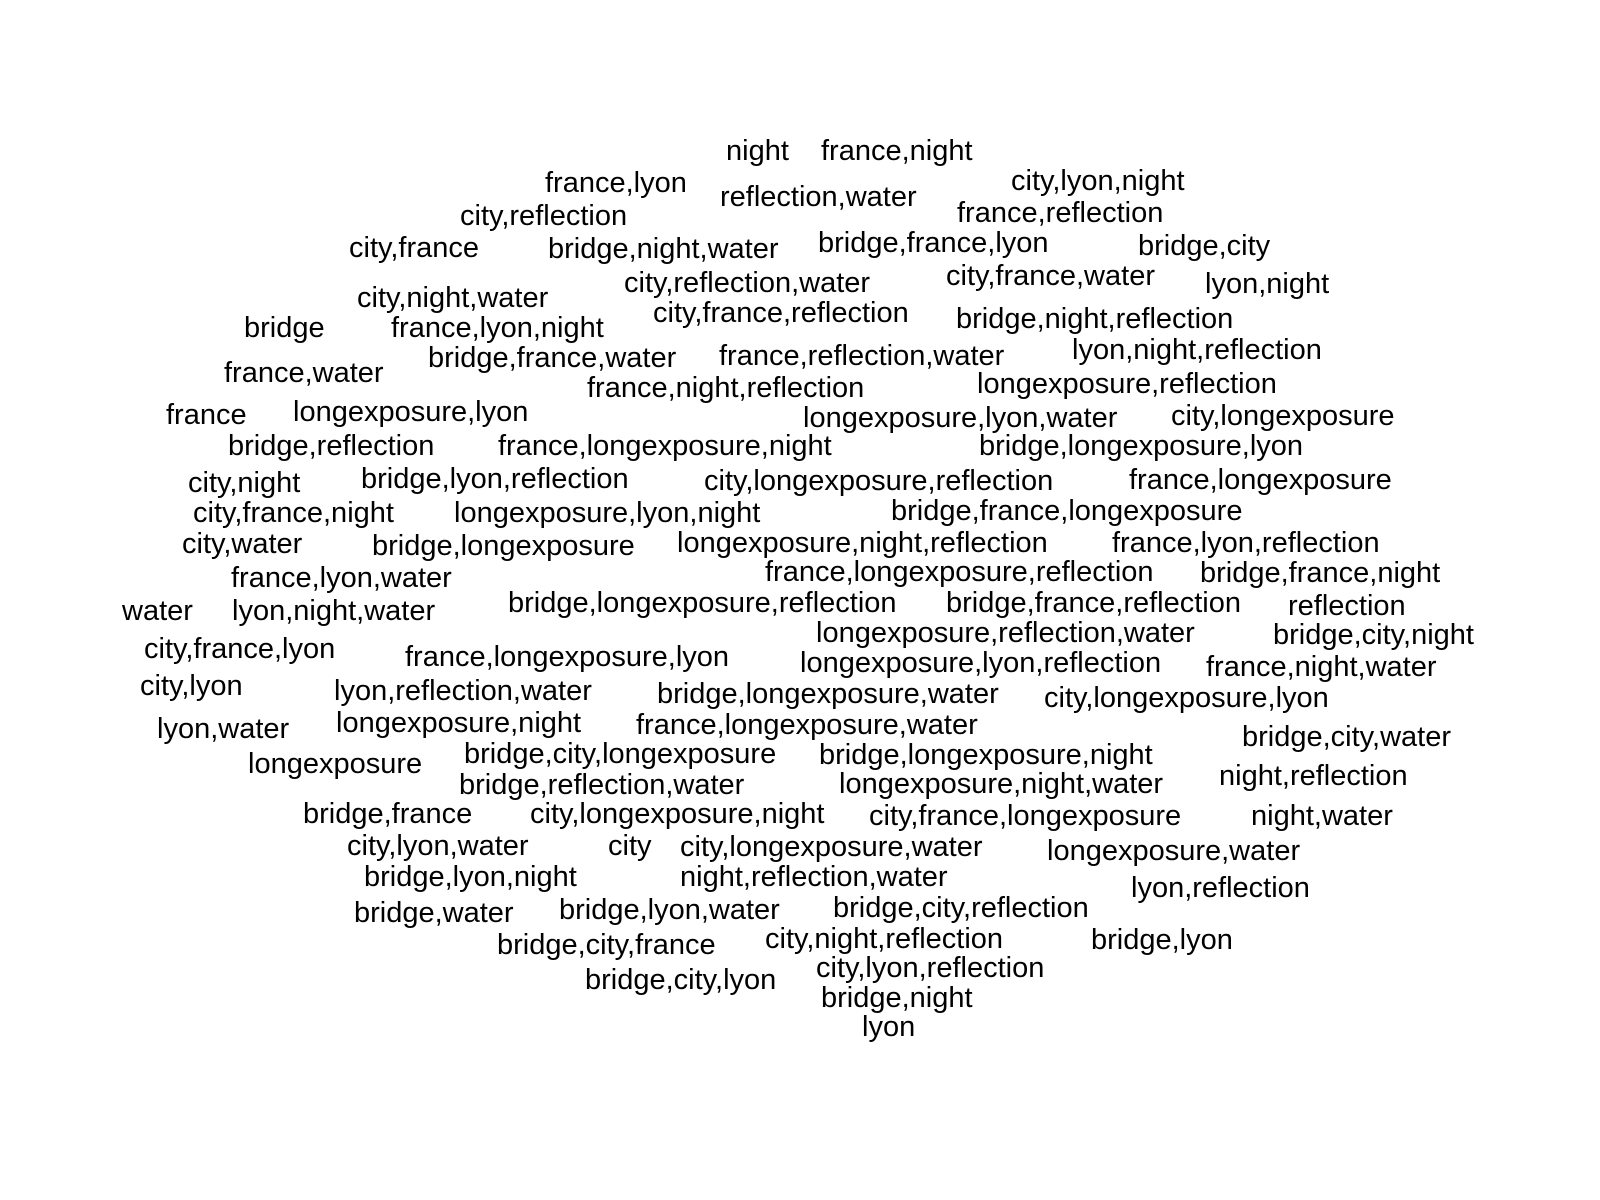 This screenshot has height=1200, width=1600. I want to click on word-cloud-term: city,lyon,night, so click(1098, 181).